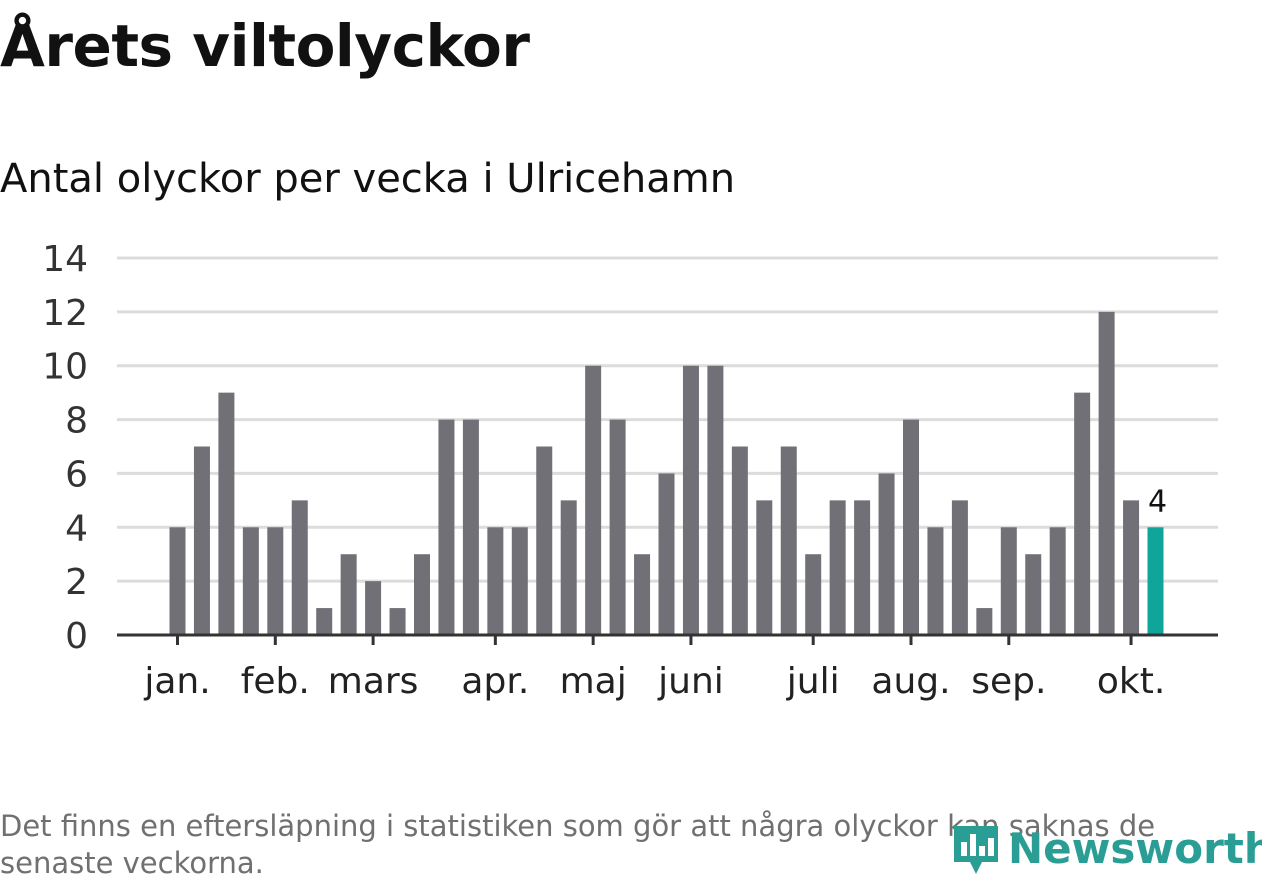  Describe the element at coordinates (265, 46) in the screenshot. I see `page-title: Årets viltolyckor` at that location.